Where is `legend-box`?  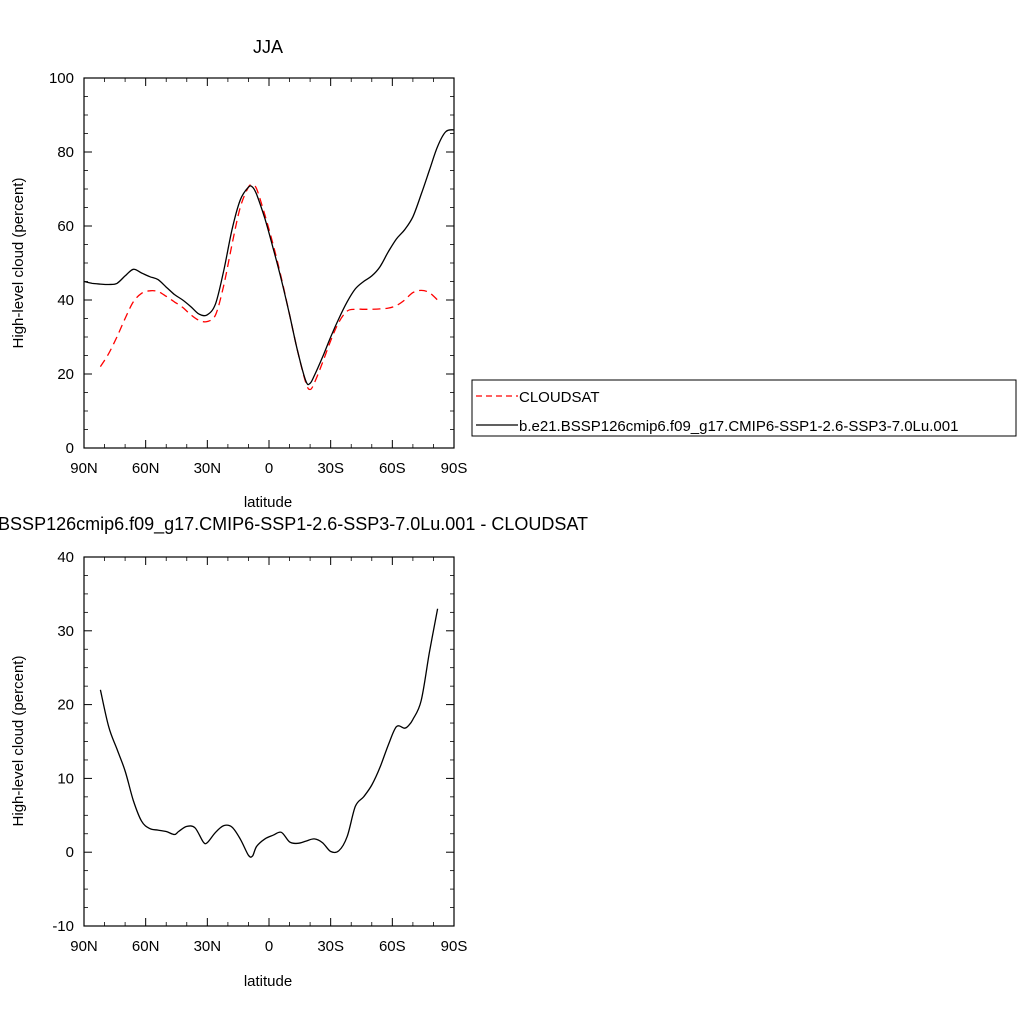 legend-box is located at coordinates (744, 408).